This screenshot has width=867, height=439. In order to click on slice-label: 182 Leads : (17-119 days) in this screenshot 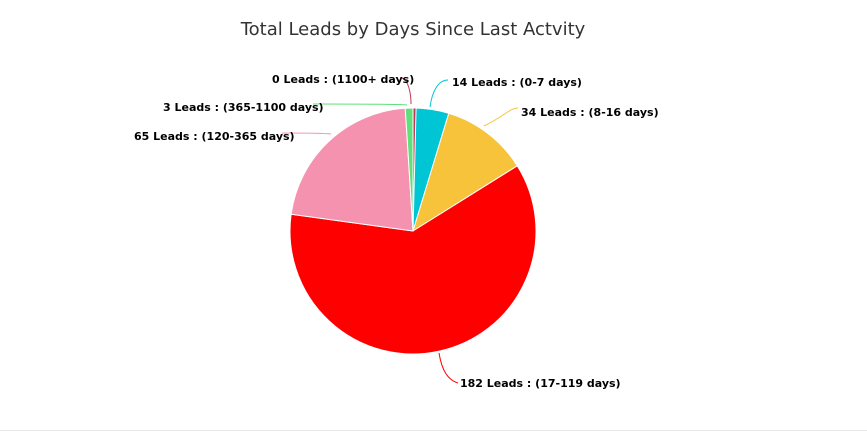, I will do `click(540, 383)`.